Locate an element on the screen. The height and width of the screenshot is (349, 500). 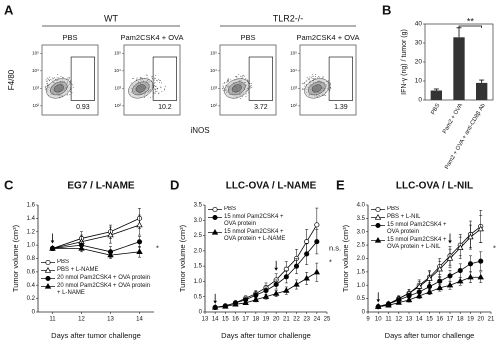
y-tick-label: 0.5 is located at coordinates (361, 299).